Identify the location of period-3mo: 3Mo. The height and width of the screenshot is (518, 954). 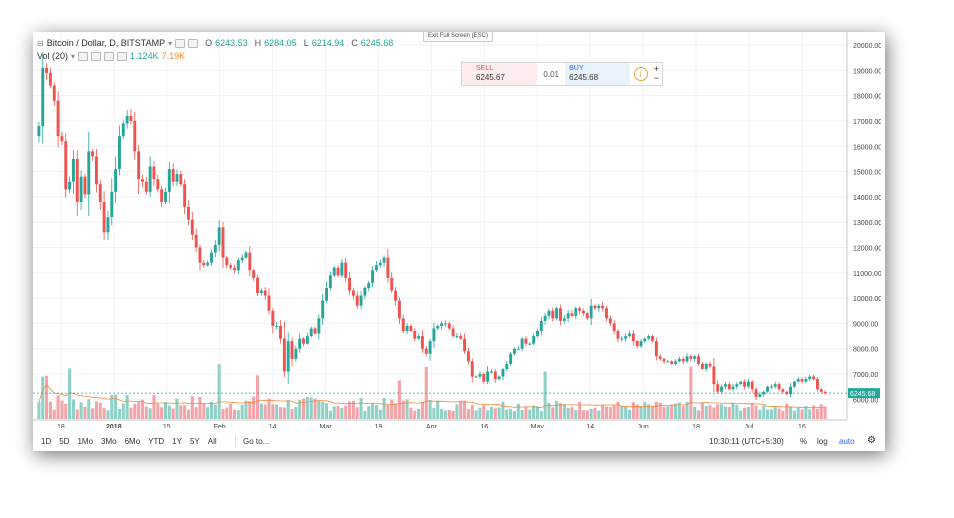
(109, 441).